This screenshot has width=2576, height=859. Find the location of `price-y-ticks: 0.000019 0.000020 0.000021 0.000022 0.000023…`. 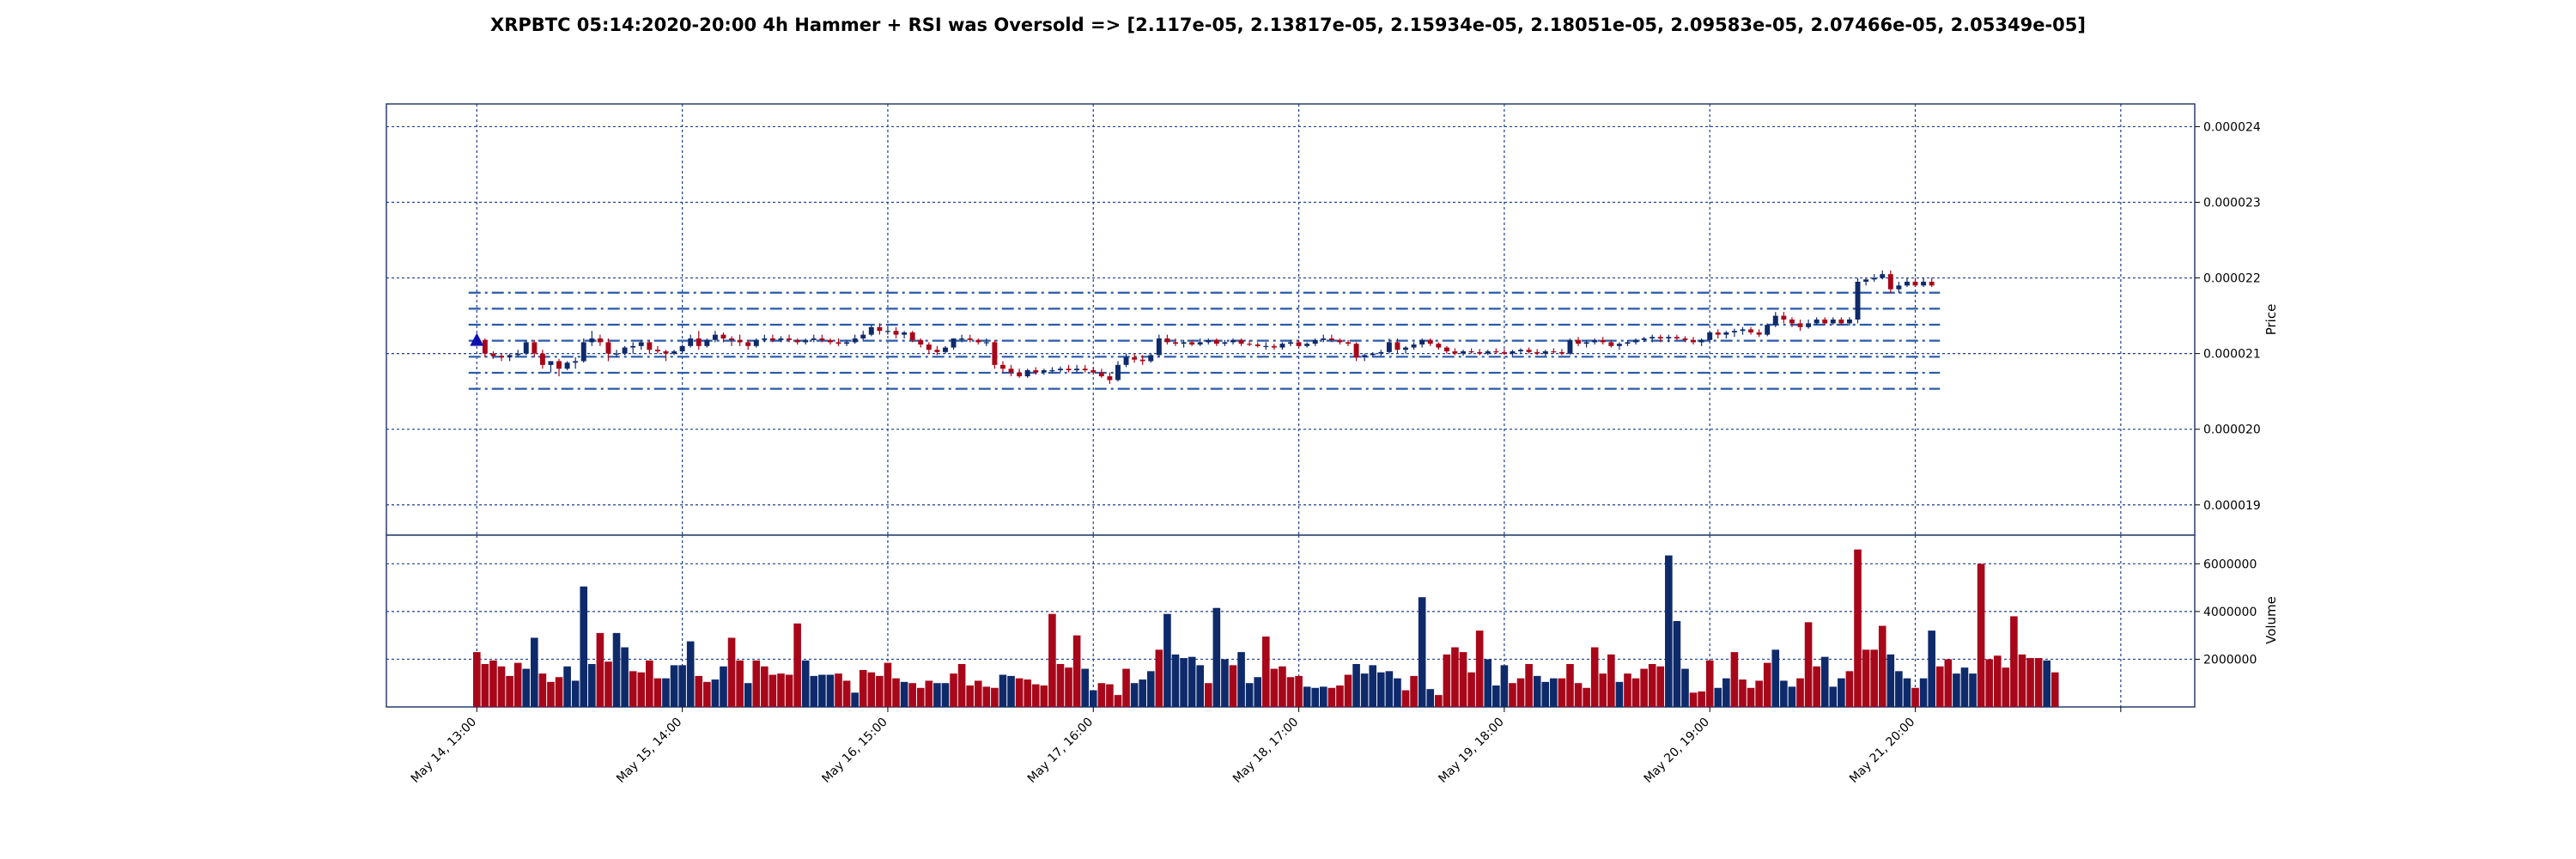

price-y-ticks: 0.000019 0.000020 0.000021 0.000022 0.000023… is located at coordinates (2228, 316).